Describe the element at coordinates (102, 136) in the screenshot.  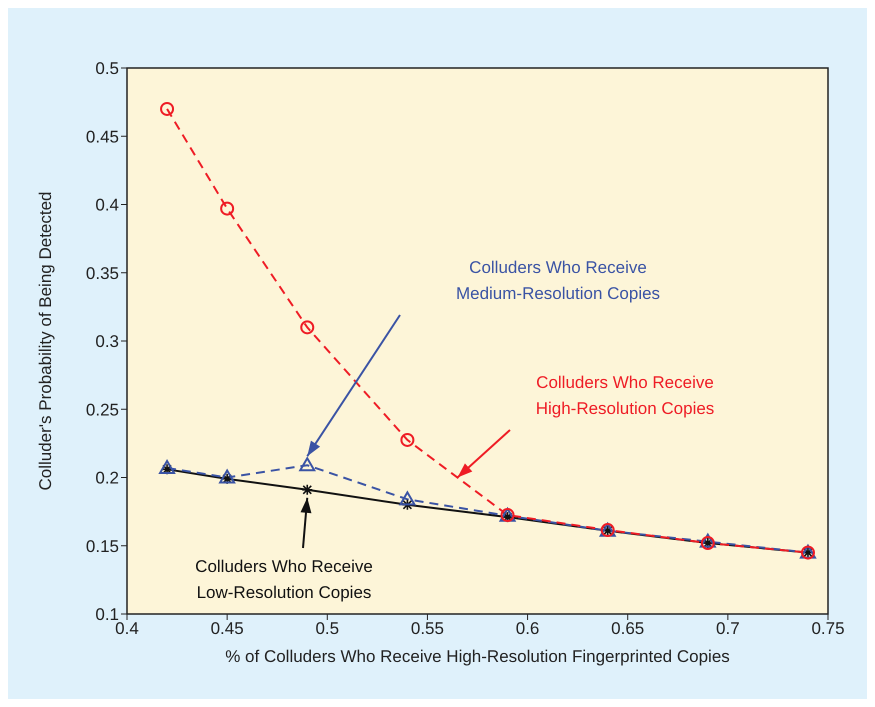
I see `y-tick-label: 0.45` at that location.